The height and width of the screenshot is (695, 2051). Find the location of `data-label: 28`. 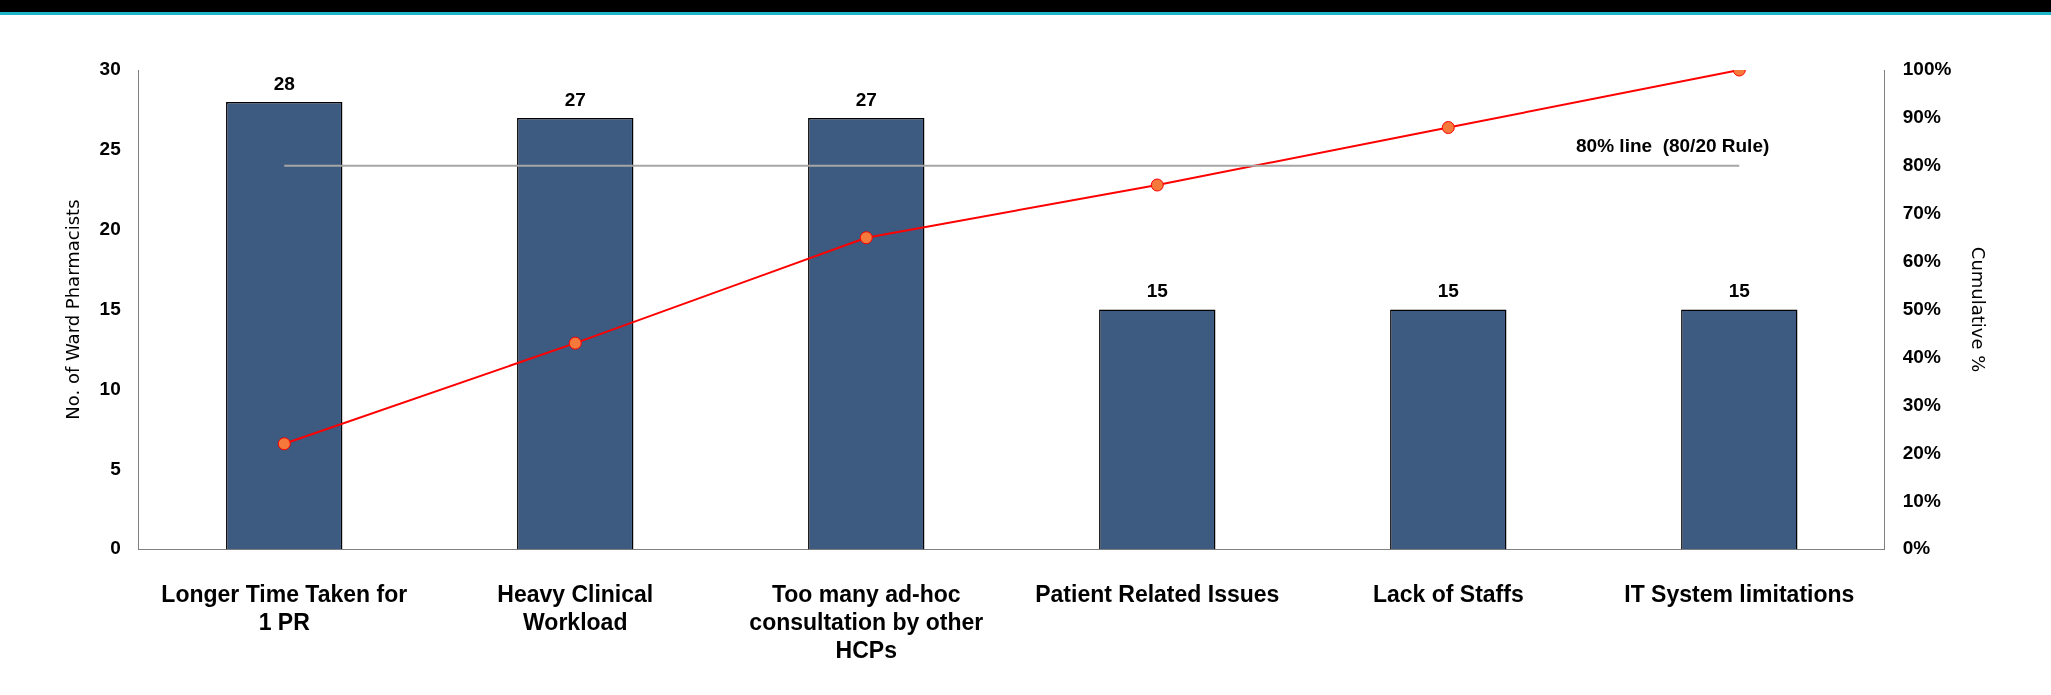

data-label: 28 is located at coordinates (284, 83).